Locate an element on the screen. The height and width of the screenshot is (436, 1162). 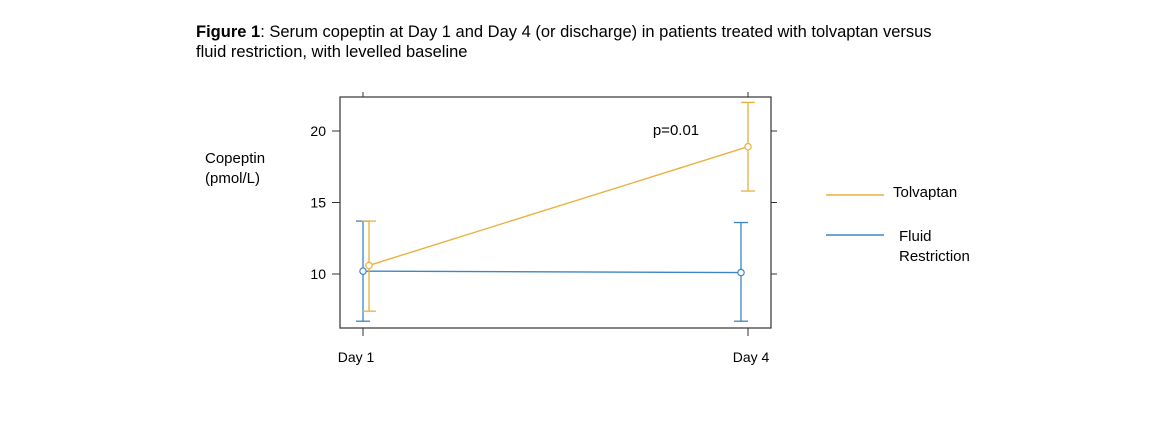
y-axis-label: Copeptin (pmol/L) is located at coordinates (235, 169).